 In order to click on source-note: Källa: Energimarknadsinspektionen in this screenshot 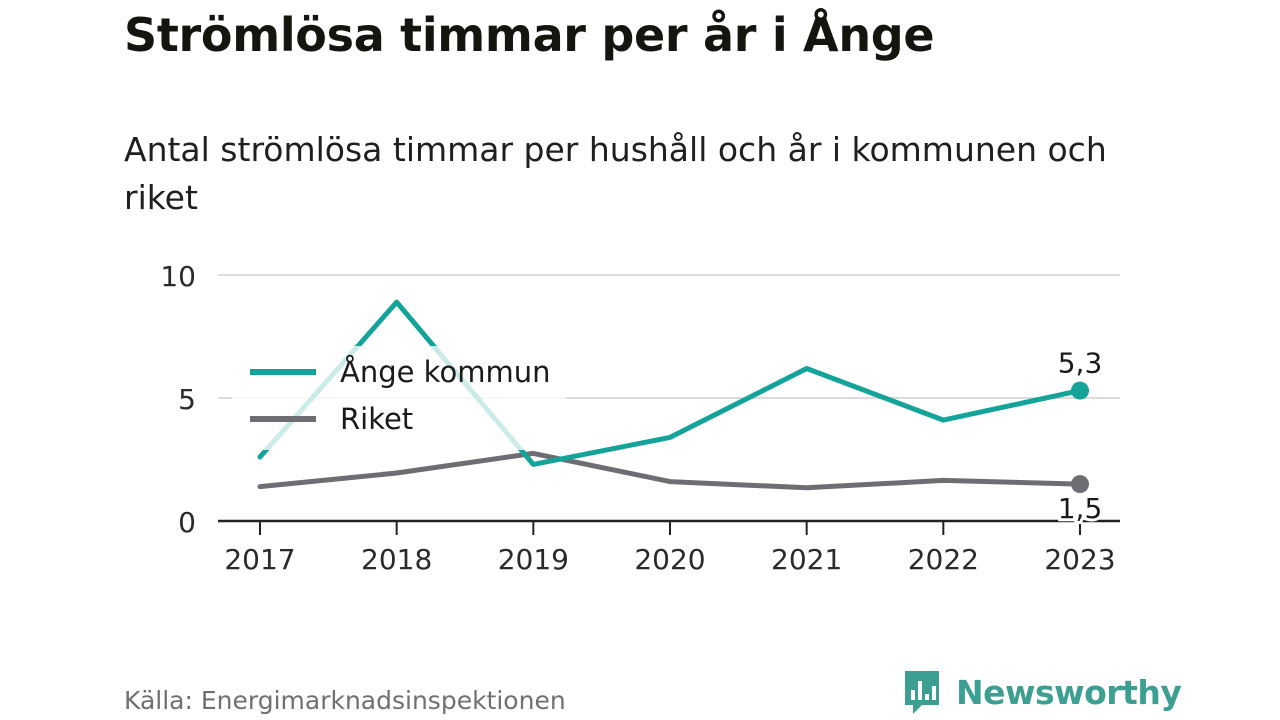, I will do `click(345, 700)`.